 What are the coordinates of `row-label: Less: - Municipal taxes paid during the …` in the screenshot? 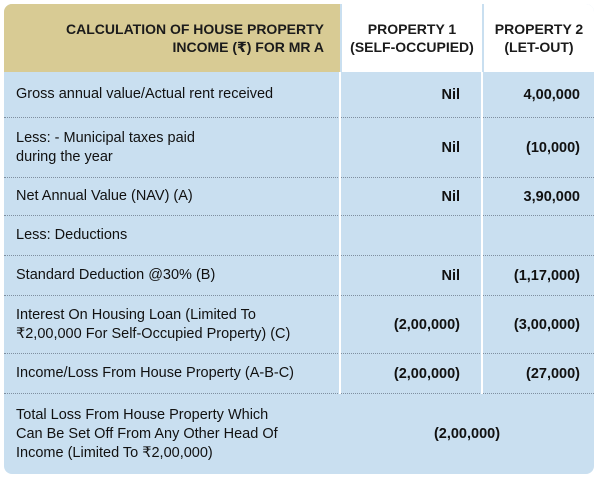 It's located at (105, 147).